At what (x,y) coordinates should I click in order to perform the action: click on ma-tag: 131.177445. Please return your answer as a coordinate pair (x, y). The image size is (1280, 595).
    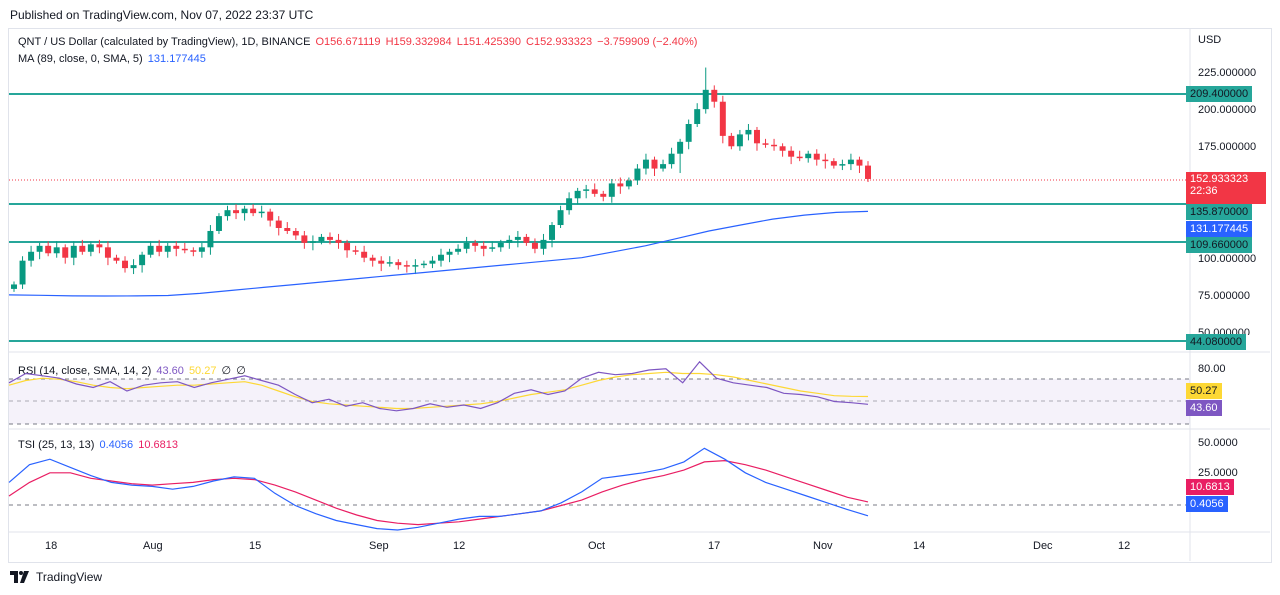
    Looking at the image, I should click on (1219, 229).